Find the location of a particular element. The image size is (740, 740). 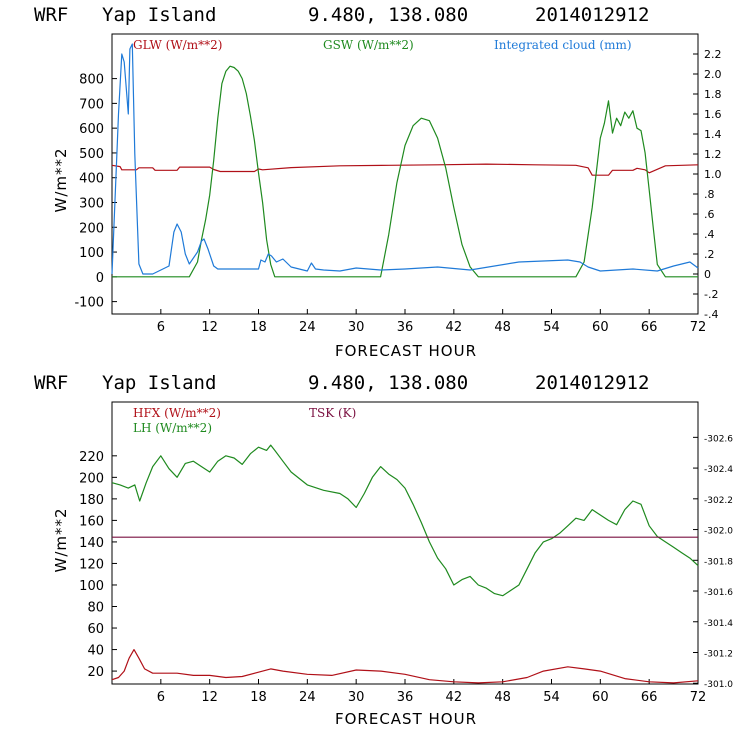

y-tick-label: 0 is located at coordinates (100, 278).